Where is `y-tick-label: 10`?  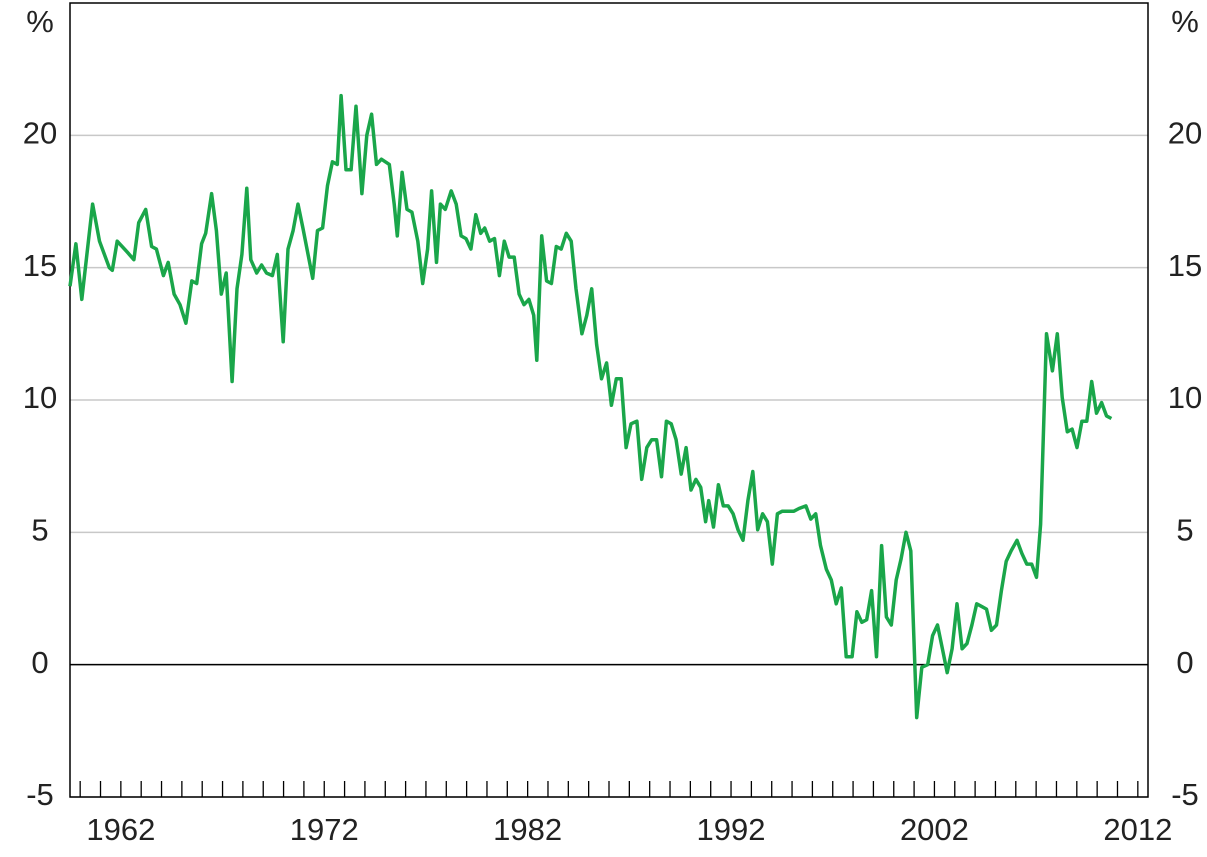
y-tick-label: 10 is located at coordinates (40, 397).